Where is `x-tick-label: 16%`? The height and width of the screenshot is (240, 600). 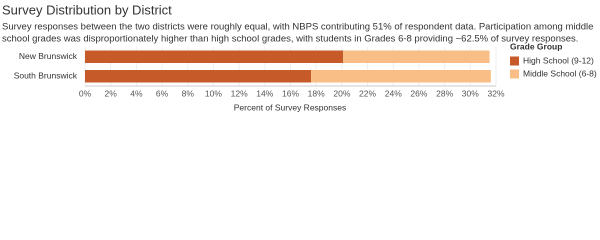 x-tick-label: 16% is located at coordinates (290, 93).